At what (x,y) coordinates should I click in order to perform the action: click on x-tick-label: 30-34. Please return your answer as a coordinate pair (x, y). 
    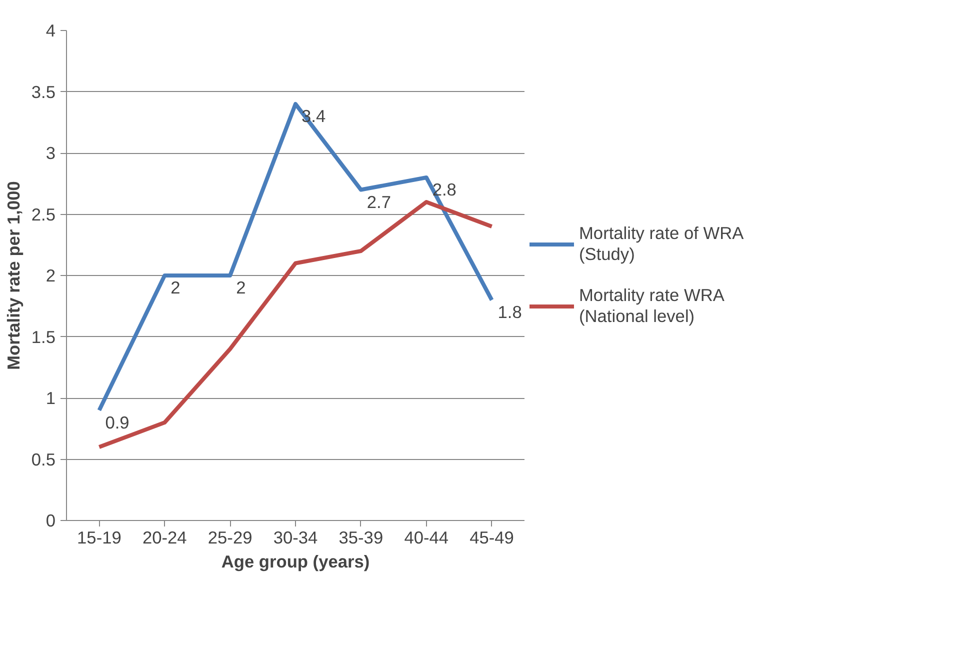
    Looking at the image, I should click on (295, 538).